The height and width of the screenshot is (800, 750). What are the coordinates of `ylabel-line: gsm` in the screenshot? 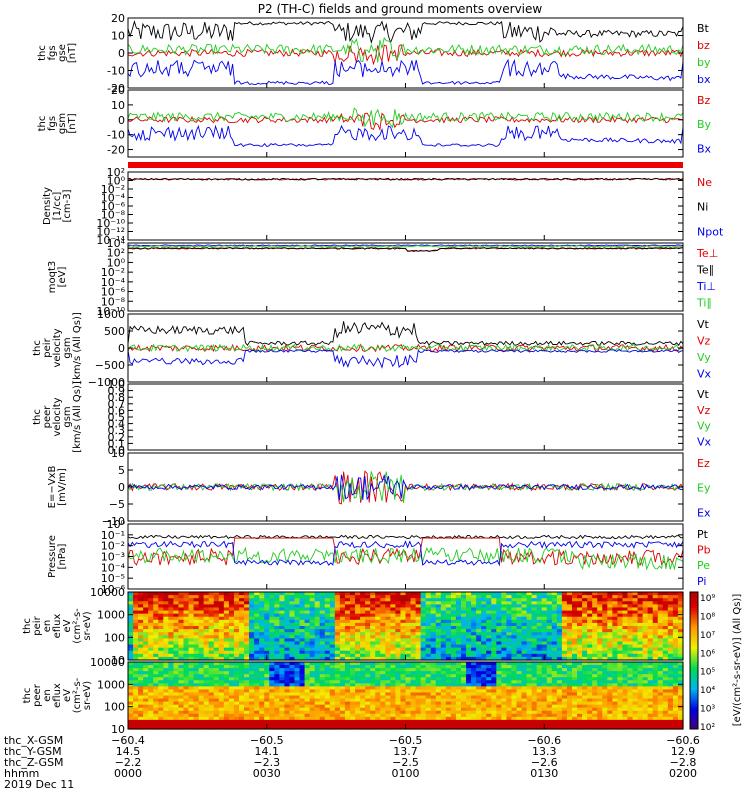 It's located at (67, 416).